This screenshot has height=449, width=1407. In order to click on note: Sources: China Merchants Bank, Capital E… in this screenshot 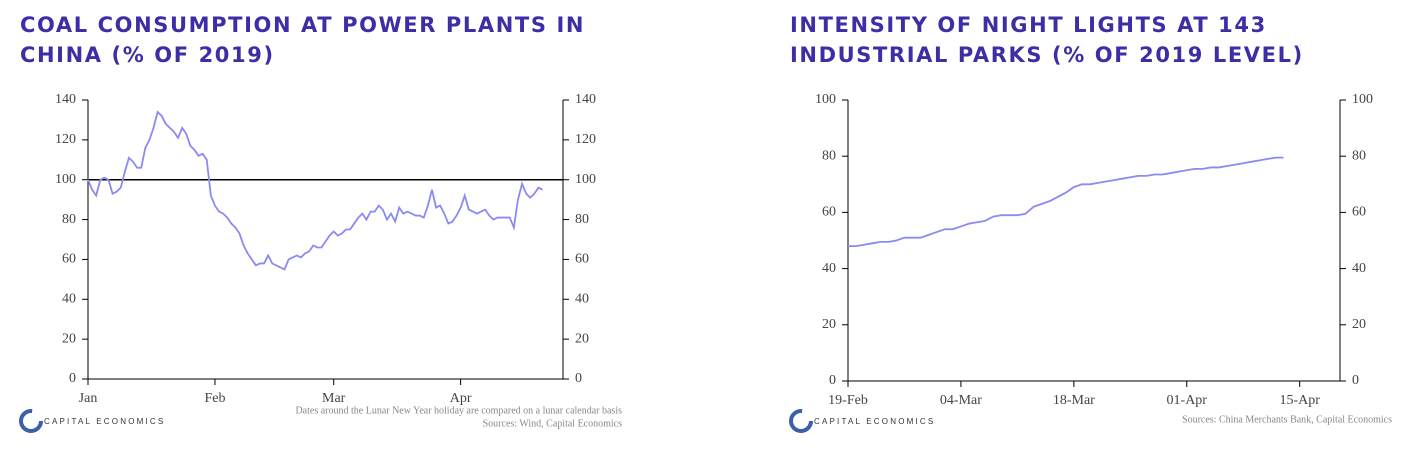, I will do `click(1287, 419)`.